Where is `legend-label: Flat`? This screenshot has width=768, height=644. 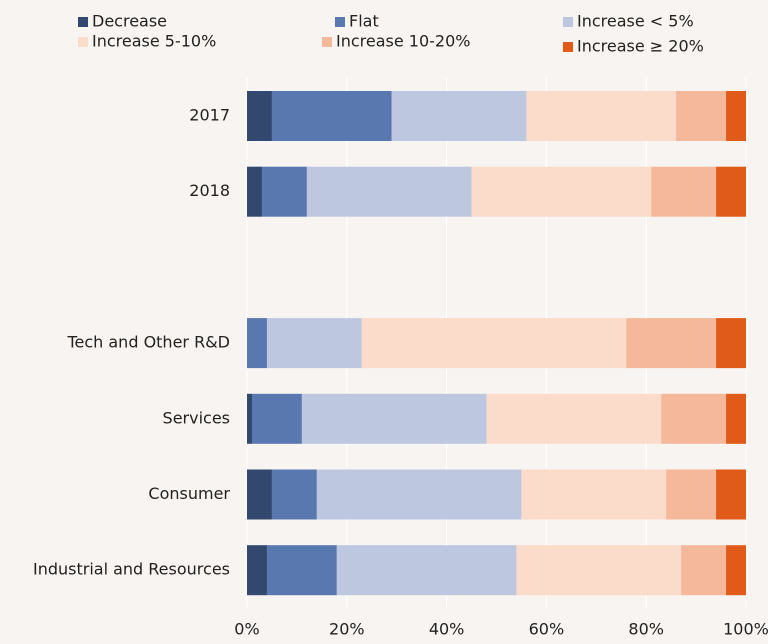
legend-label: Flat is located at coordinates (364, 21).